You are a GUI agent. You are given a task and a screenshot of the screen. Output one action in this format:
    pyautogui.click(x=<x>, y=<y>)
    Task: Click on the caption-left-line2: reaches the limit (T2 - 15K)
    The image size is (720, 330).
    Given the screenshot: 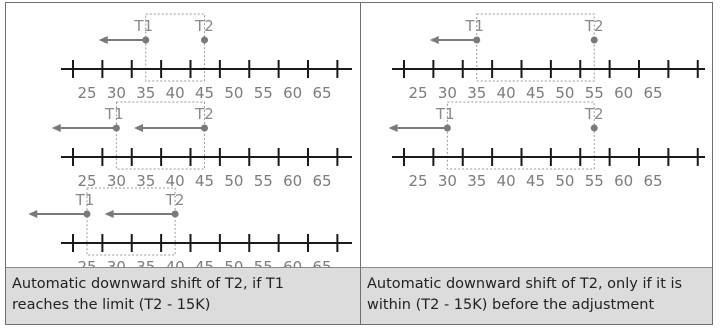 What is the action you would take?
    pyautogui.click(x=111, y=305)
    